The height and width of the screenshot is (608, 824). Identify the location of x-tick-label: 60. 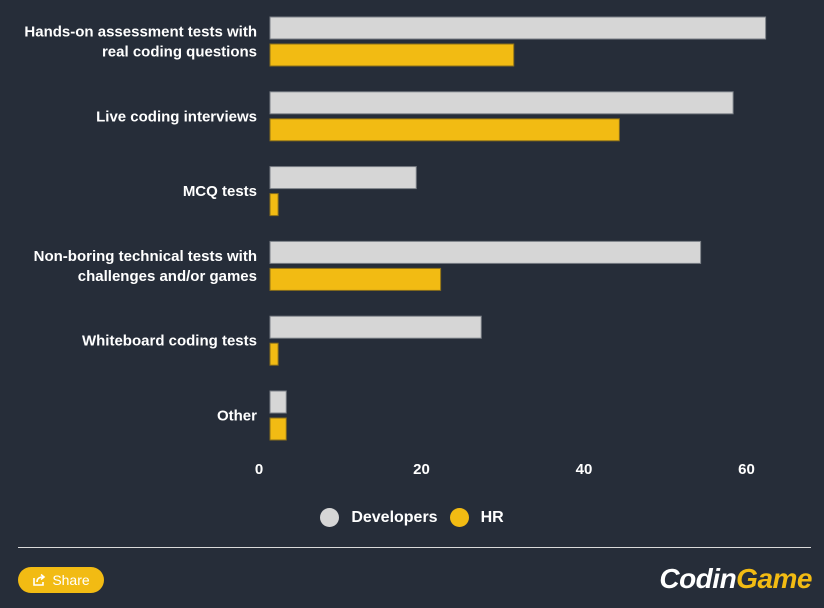
(746, 469).